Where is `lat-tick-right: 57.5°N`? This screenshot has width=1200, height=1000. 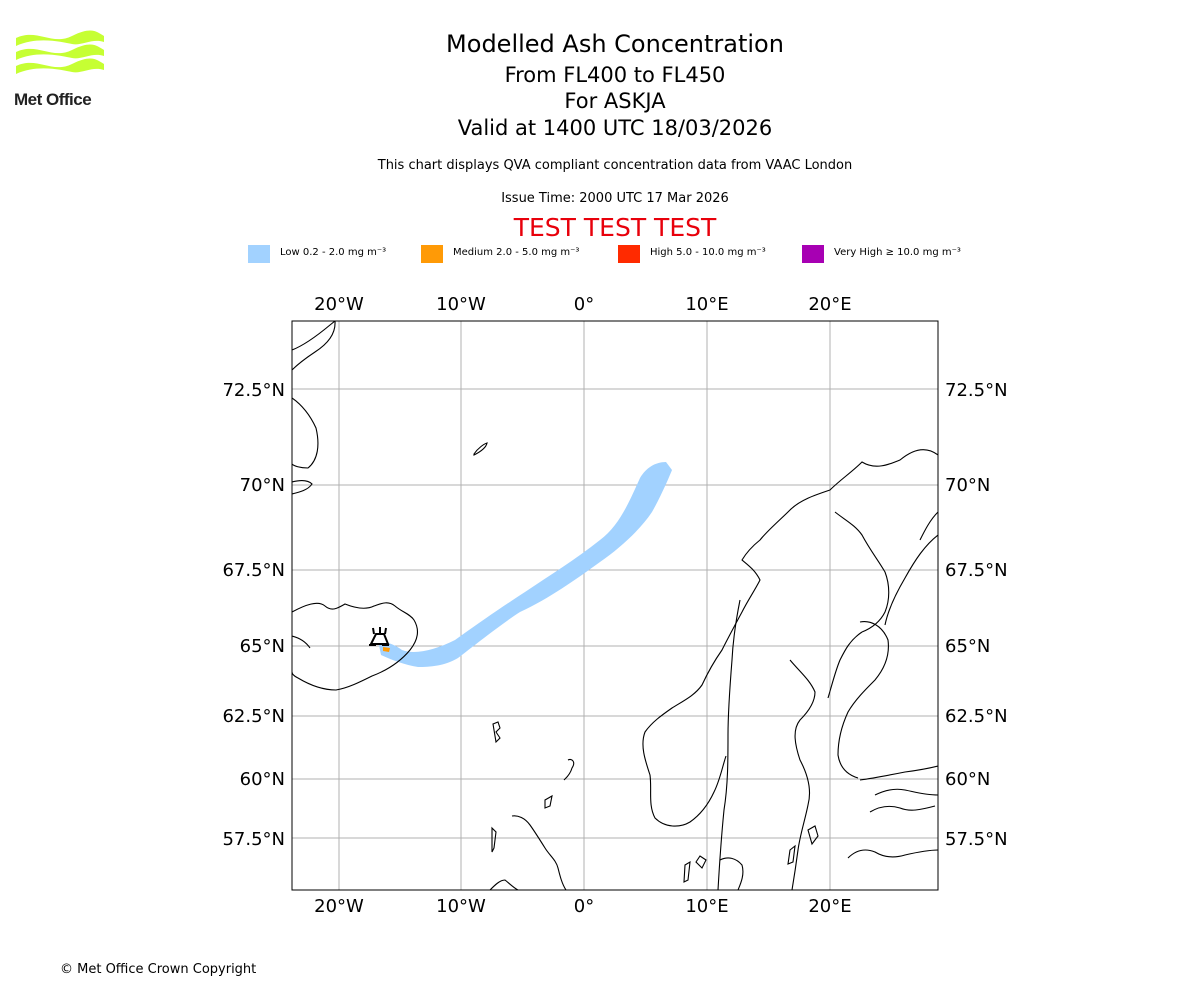
lat-tick-right: 57.5°N is located at coordinates (976, 839).